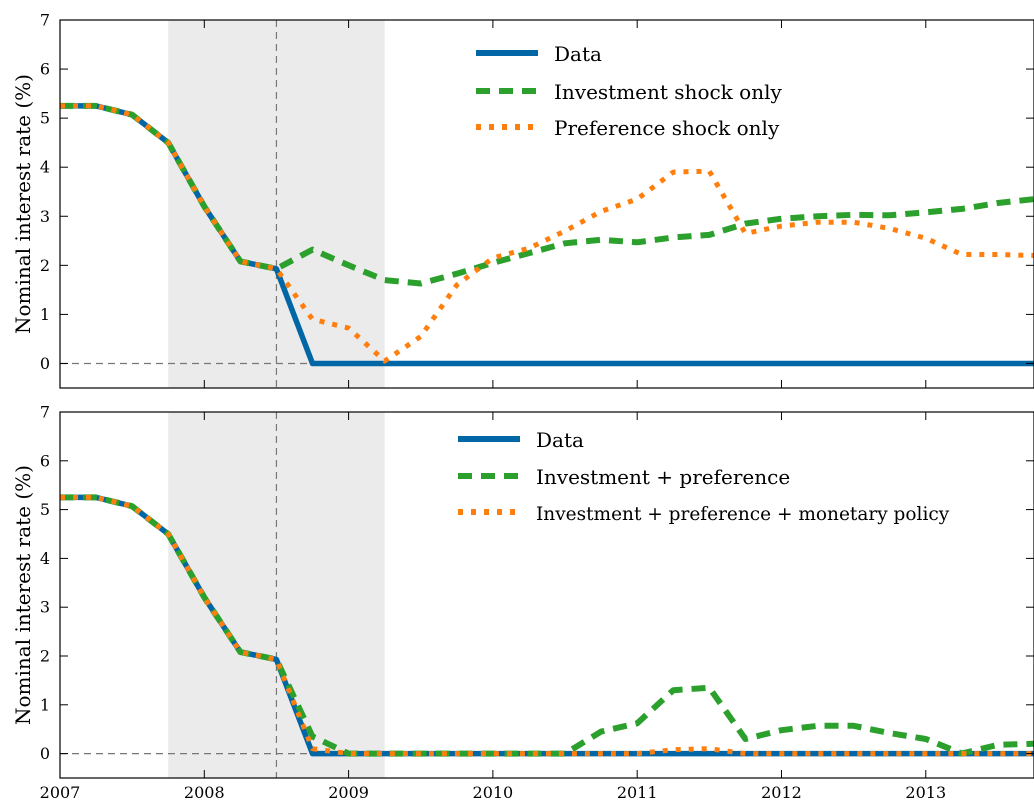  Describe the element at coordinates (348, 792) in the screenshot. I see `x-tick-label: 2009` at that location.